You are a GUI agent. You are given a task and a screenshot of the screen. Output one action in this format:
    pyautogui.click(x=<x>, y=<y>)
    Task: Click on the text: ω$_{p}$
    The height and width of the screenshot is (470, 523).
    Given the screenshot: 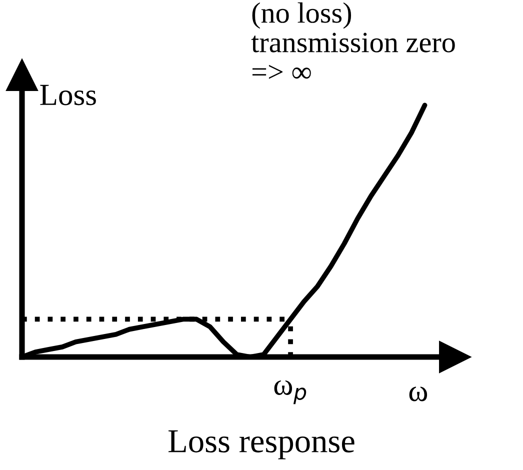 What is the action you would take?
    pyautogui.click(x=290, y=392)
    